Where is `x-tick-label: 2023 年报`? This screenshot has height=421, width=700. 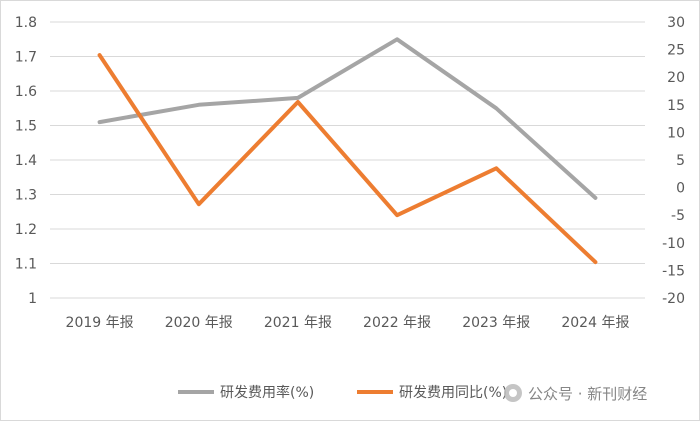
x-tick-label: 2023 年报 is located at coordinates (496, 323).